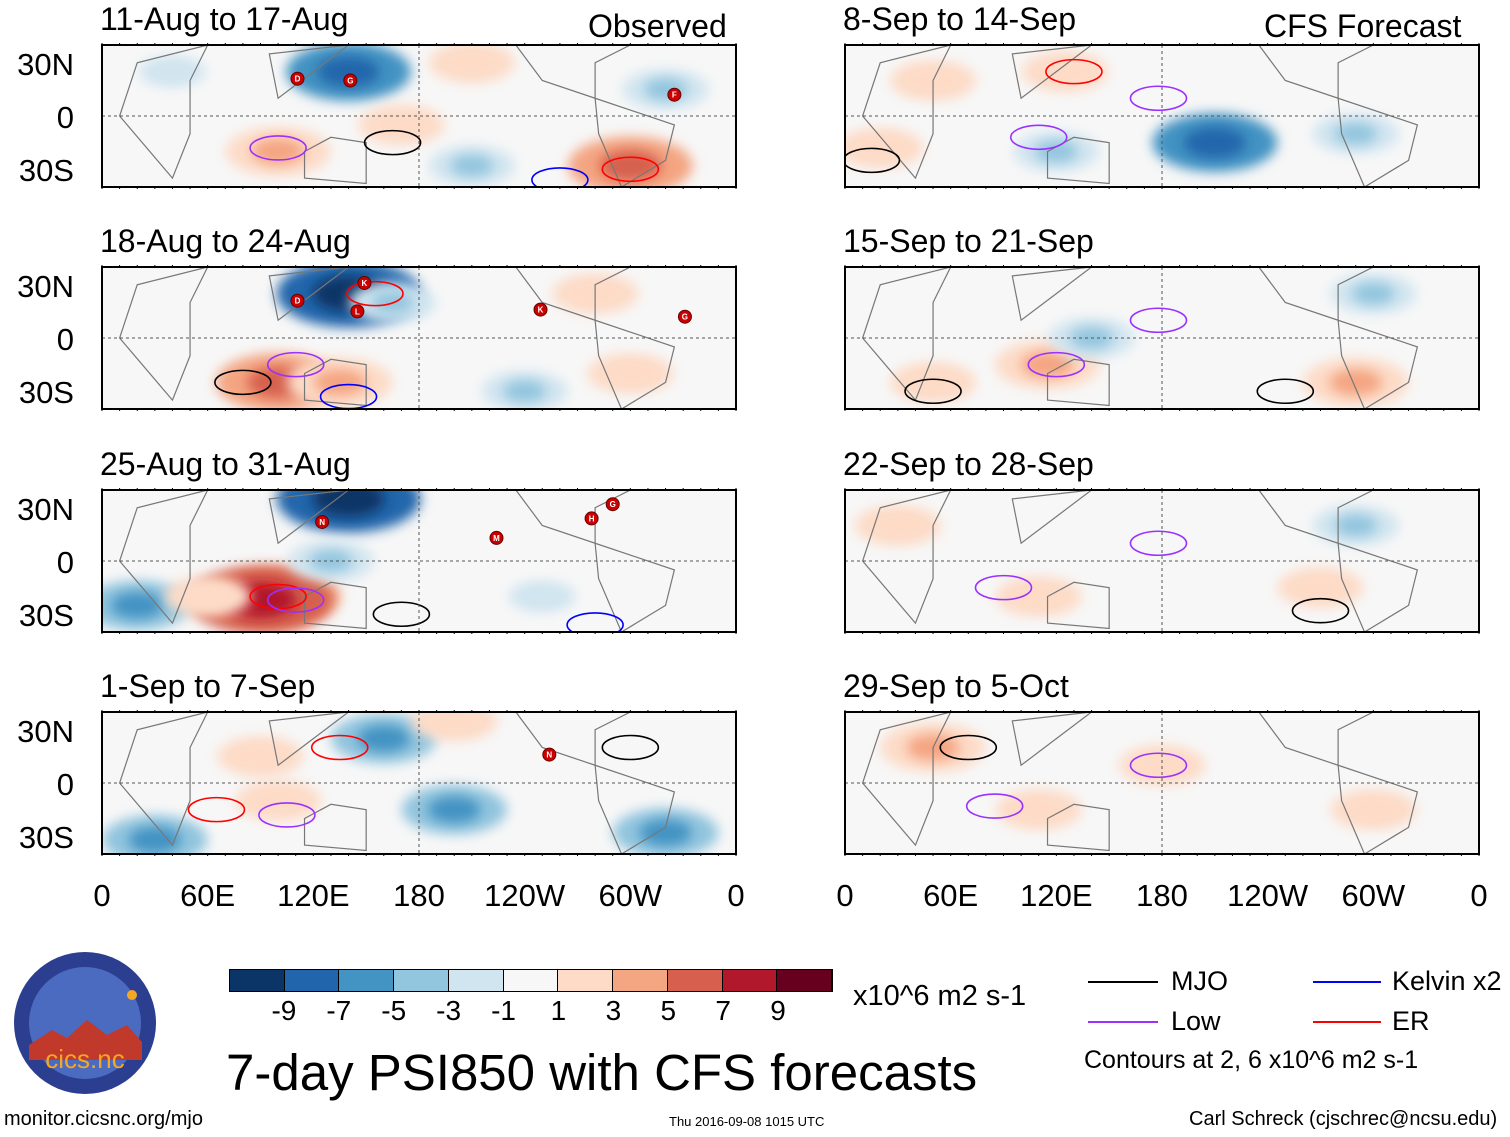 The width and height of the screenshot is (1510, 1137). What do you see at coordinates (419, 561) in the screenshot?
I see `map-panel: N M H G` at bounding box center [419, 561].